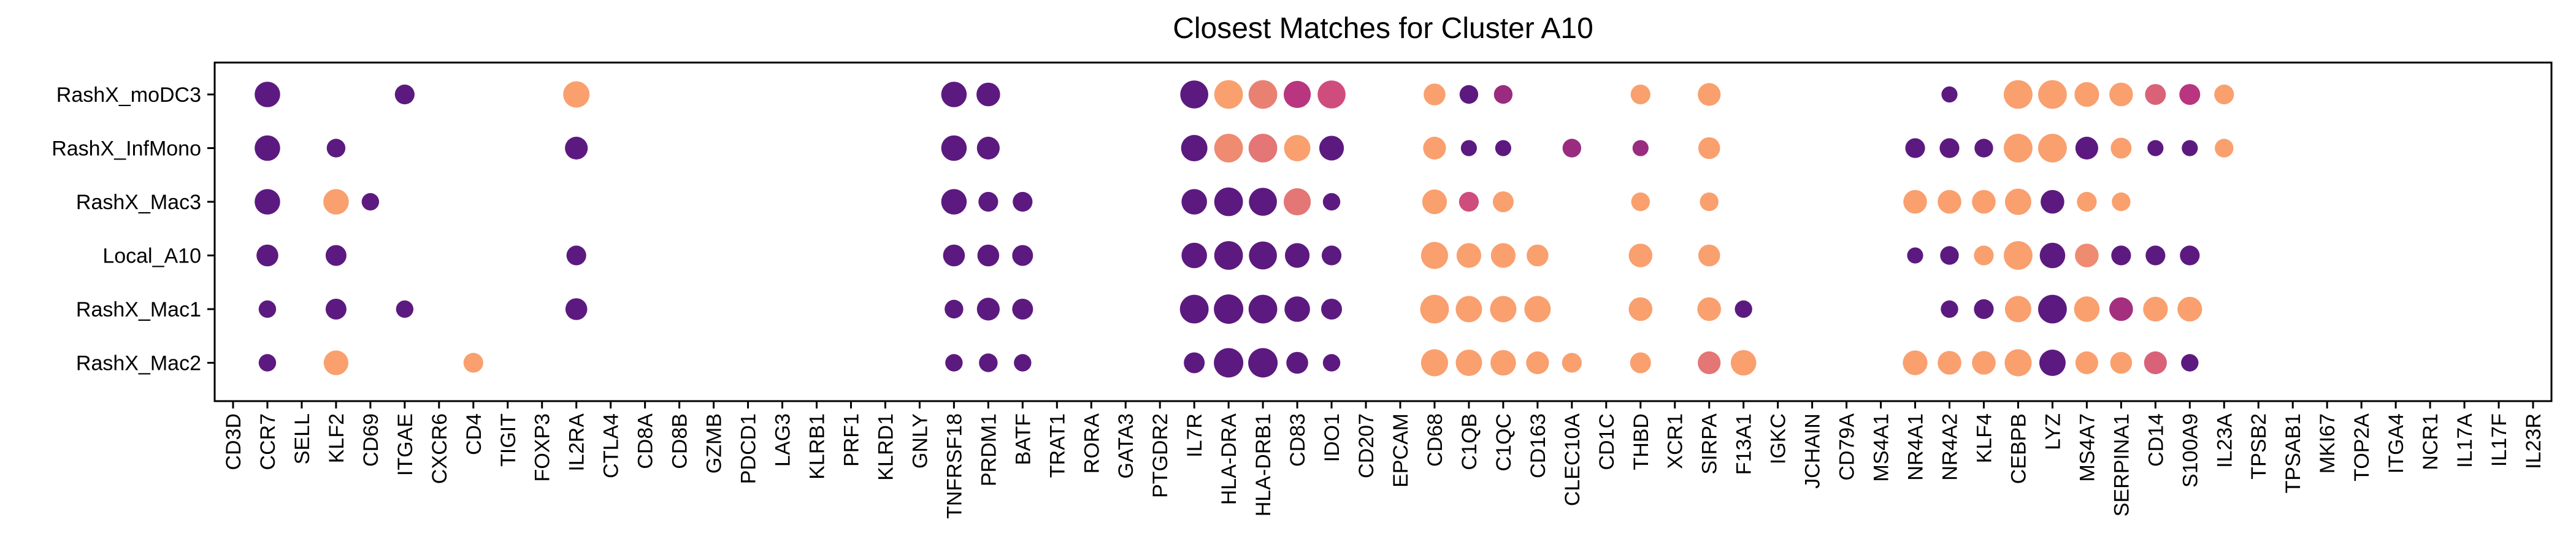 The width and height of the screenshot is (2576, 552). I want to click on dot-RashX_Mac3-C1QB, so click(1469, 201).